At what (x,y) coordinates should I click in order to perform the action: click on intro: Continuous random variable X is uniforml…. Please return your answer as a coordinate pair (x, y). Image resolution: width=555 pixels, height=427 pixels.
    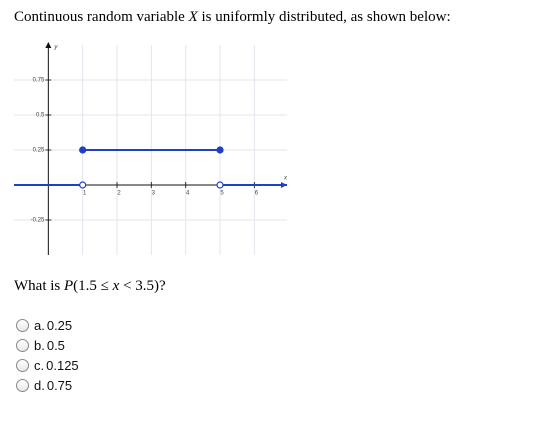
    Looking at the image, I should click on (232, 17).